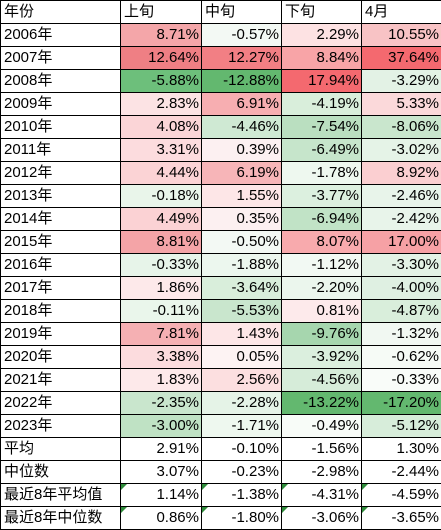 The image size is (441, 530). I want to click on header-year: 年份, so click(60, 12).